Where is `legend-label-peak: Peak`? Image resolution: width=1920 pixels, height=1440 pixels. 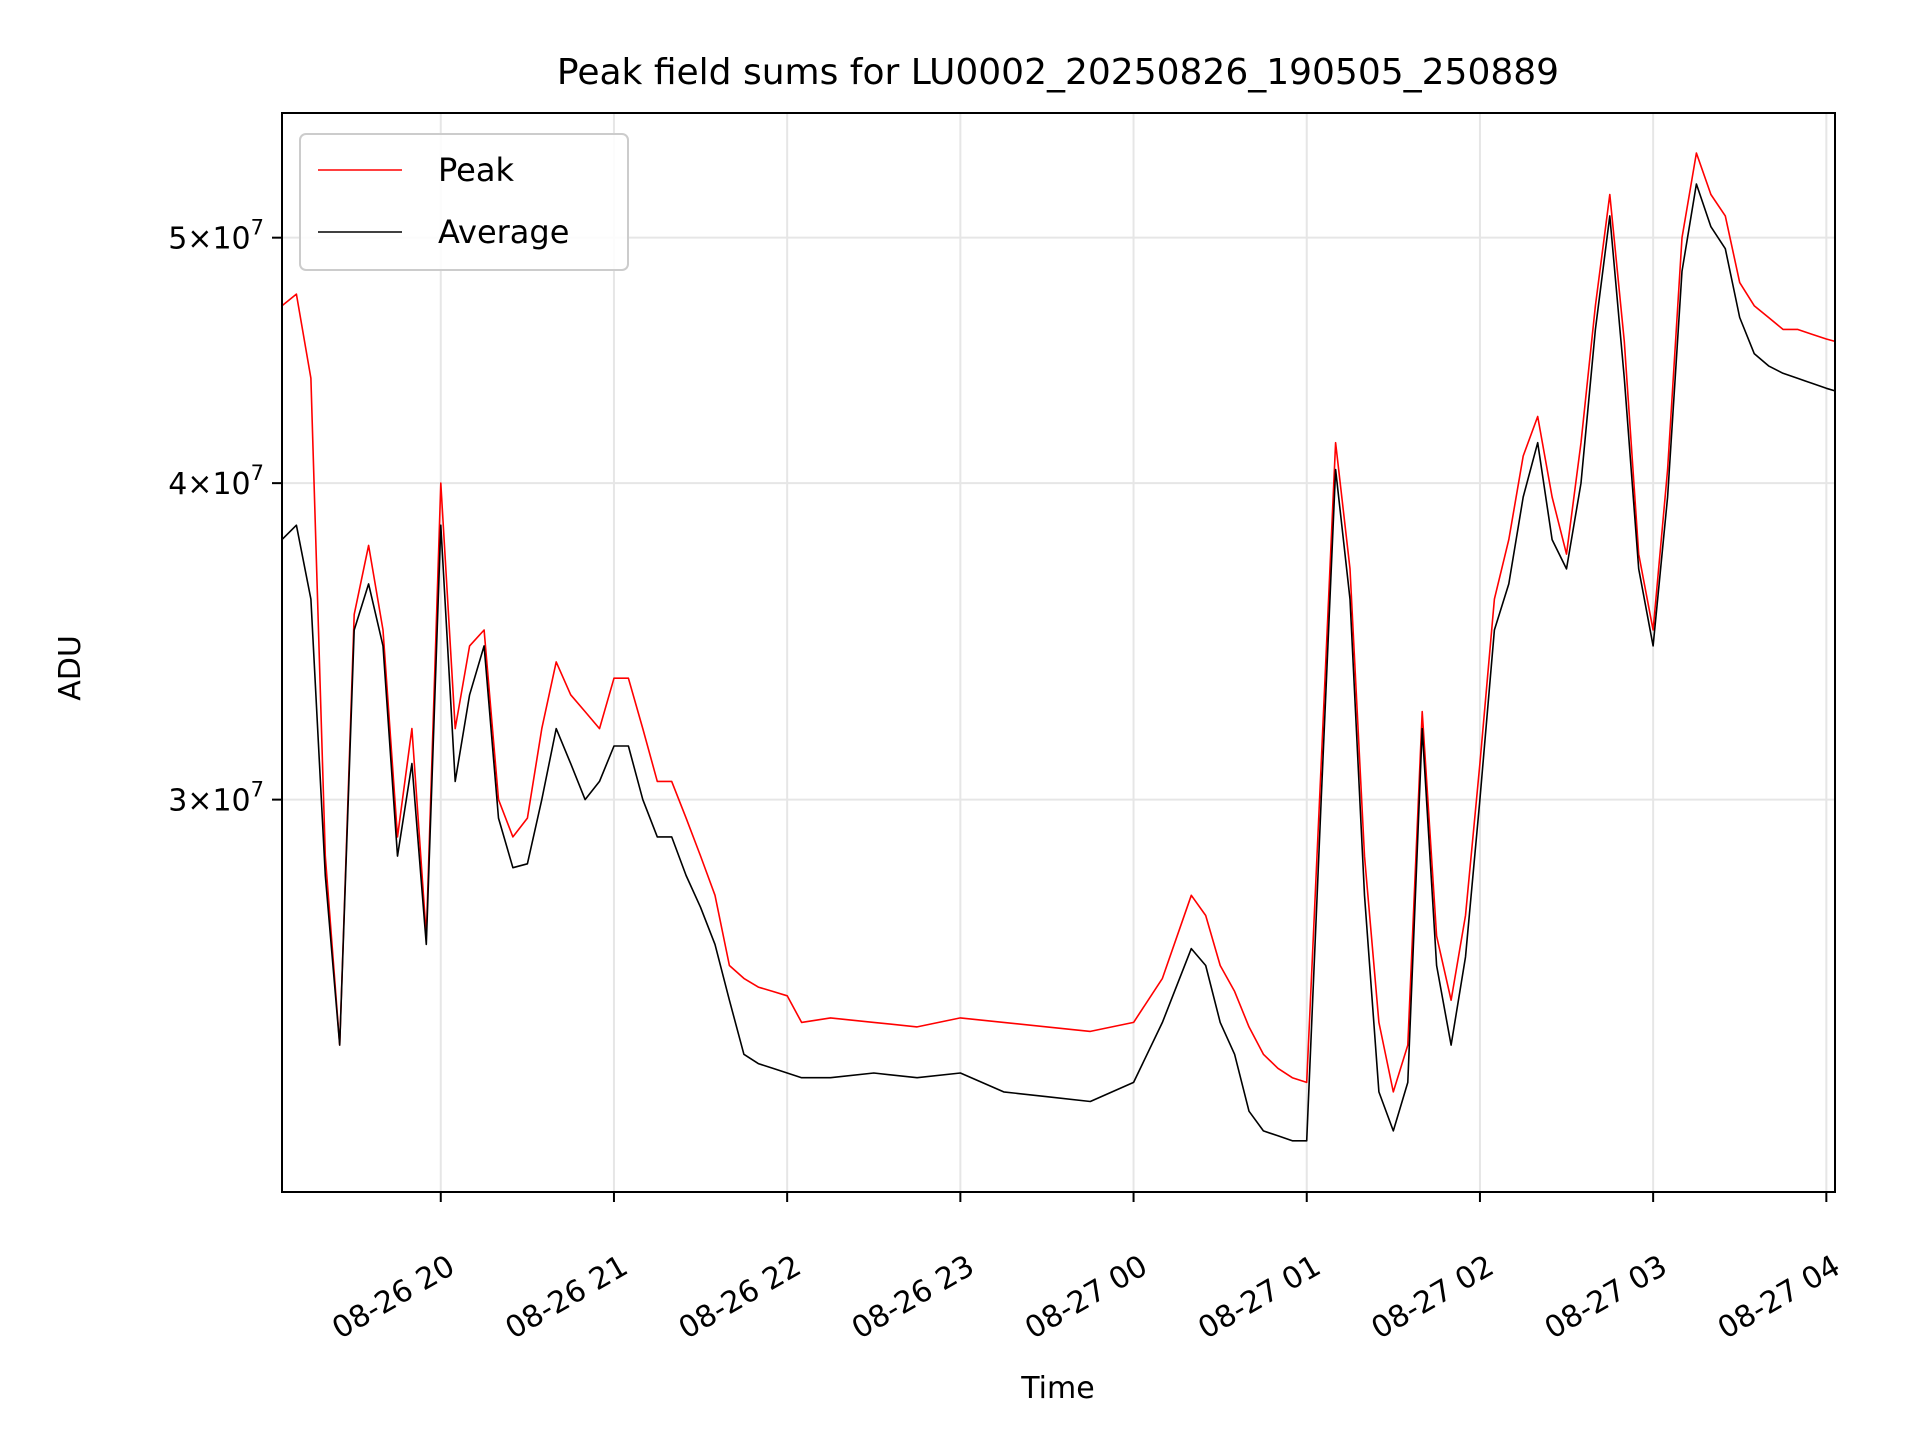 legend-label-peak: Peak is located at coordinates (476, 170).